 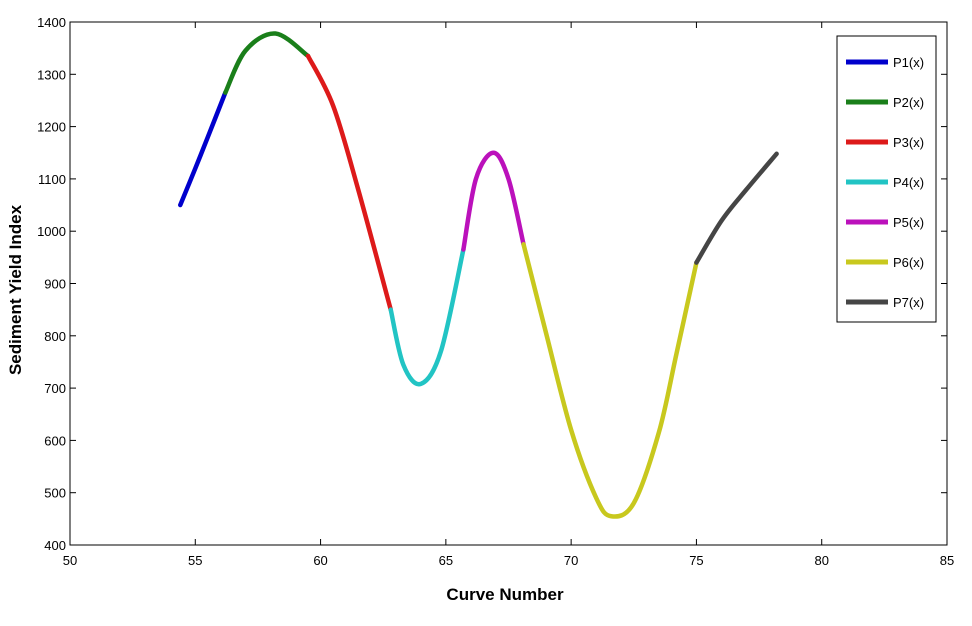 What do you see at coordinates (908, 62) in the screenshot?
I see `legend-label: P1(x)` at bounding box center [908, 62].